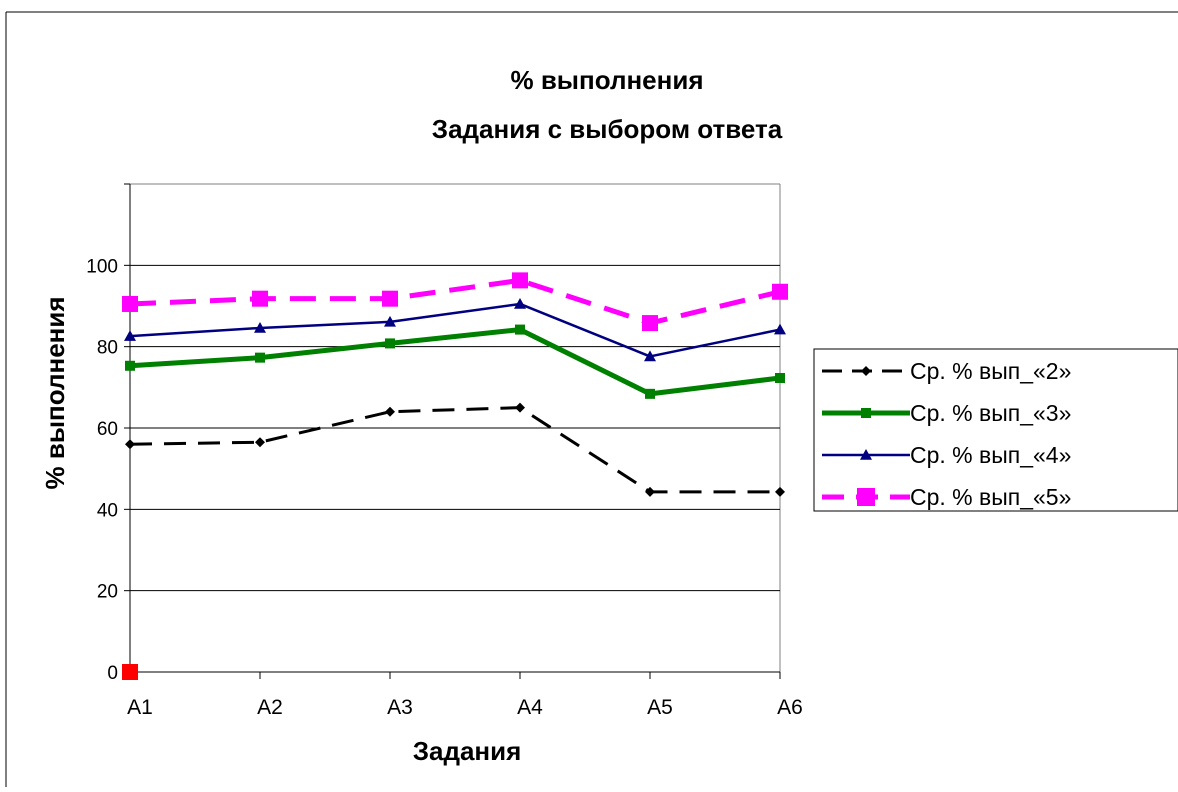 The width and height of the screenshot is (1178, 792). What do you see at coordinates (107, 510) in the screenshot?
I see `y-tick-label: 40` at bounding box center [107, 510].